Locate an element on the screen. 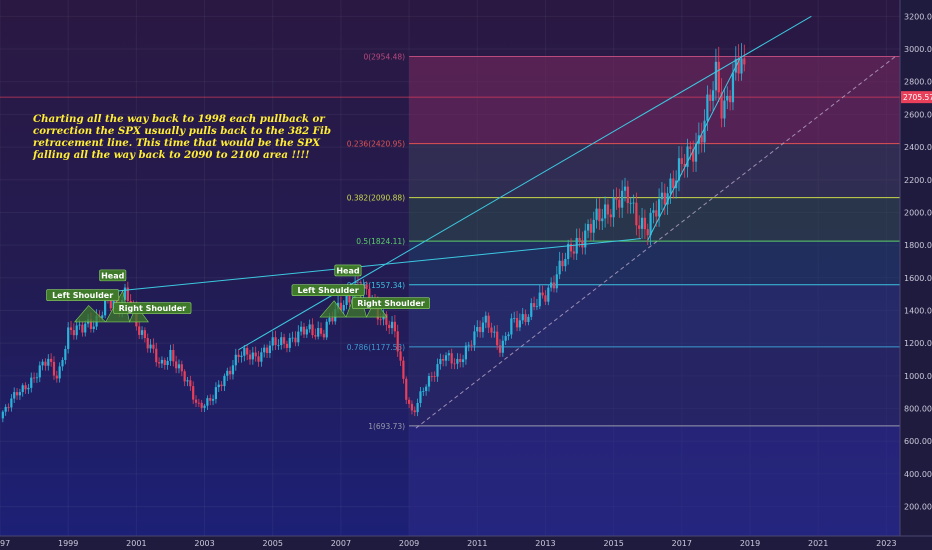 This screenshot has height=550, width=932. price-tick-label: 1000.00 is located at coordinates (918, 376).